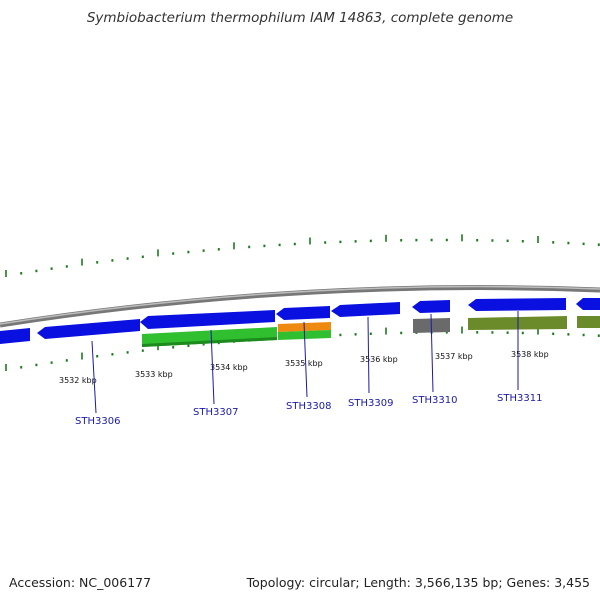 The width and height of the screenshot is (600, 600). Describe the element at coordinates (370, 403) in the screenshot. I see `gene-label-sth3309: STH3309` at that location.